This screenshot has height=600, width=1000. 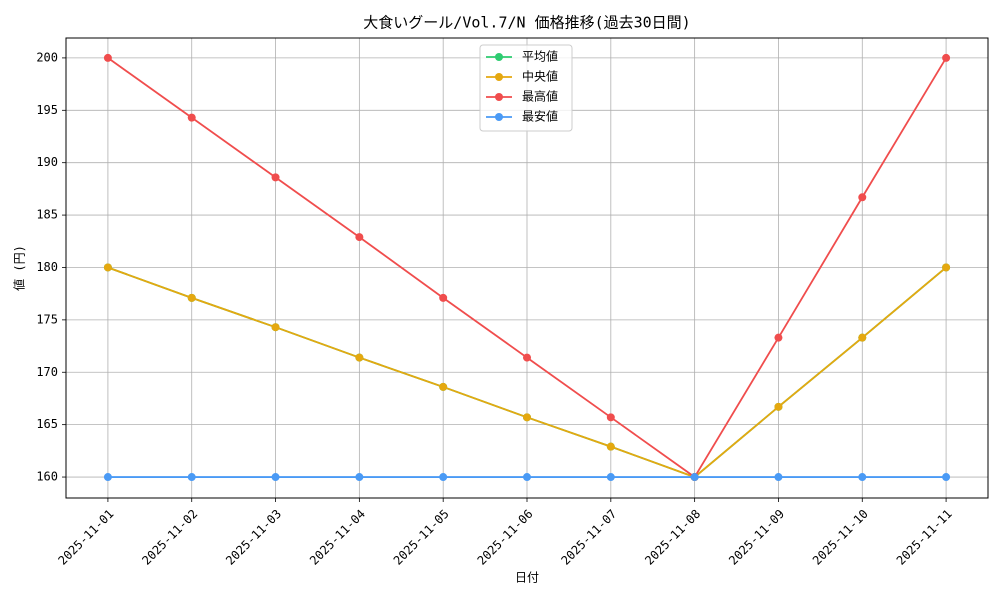 I want to click on legend-box, so click(x=526, y=88).